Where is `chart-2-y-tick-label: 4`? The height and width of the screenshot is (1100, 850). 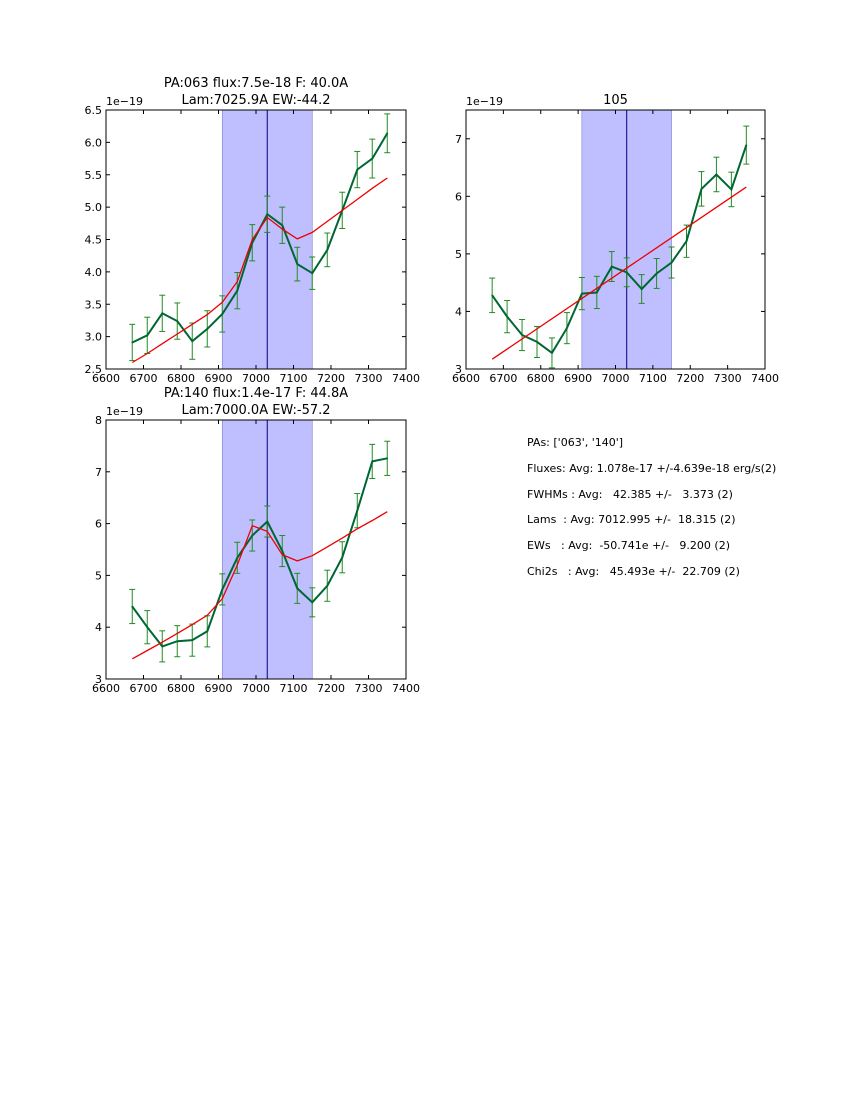
chart-2-y-tick-label: 4 is located at coordinates (458, 311).